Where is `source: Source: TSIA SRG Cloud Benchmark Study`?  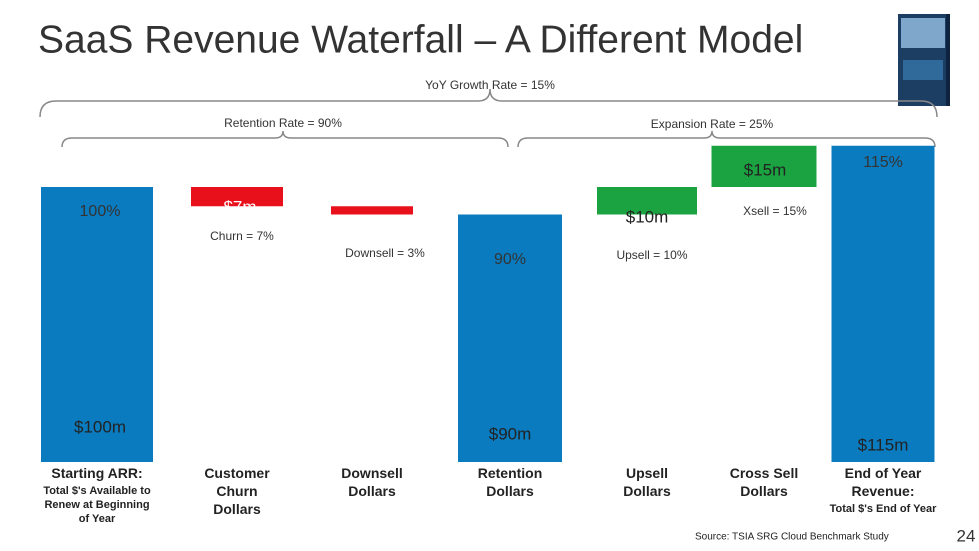
source: Source: TSIA SRG Cloud Benchmark Study is located at coordinates (792, 537).